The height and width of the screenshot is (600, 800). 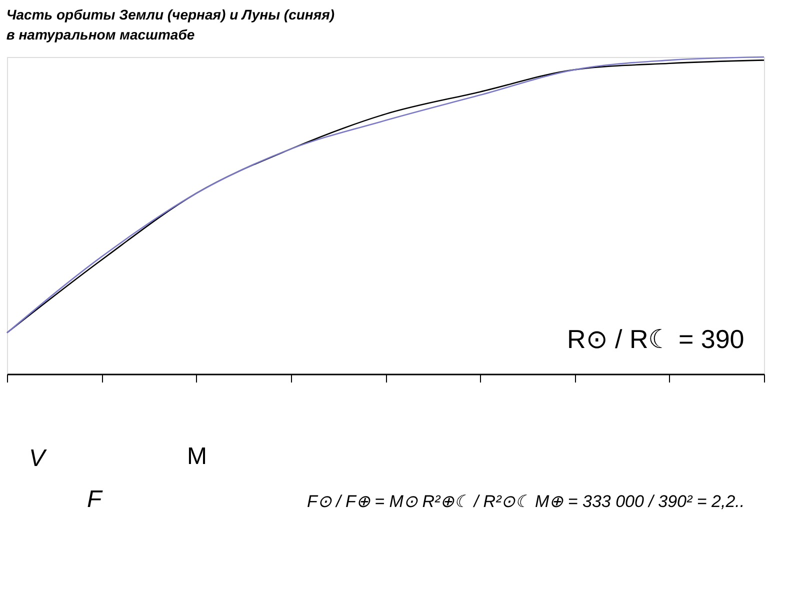 I want to click on chart-subtitle: в натуральном масштабе, so click(x=100, y=34).